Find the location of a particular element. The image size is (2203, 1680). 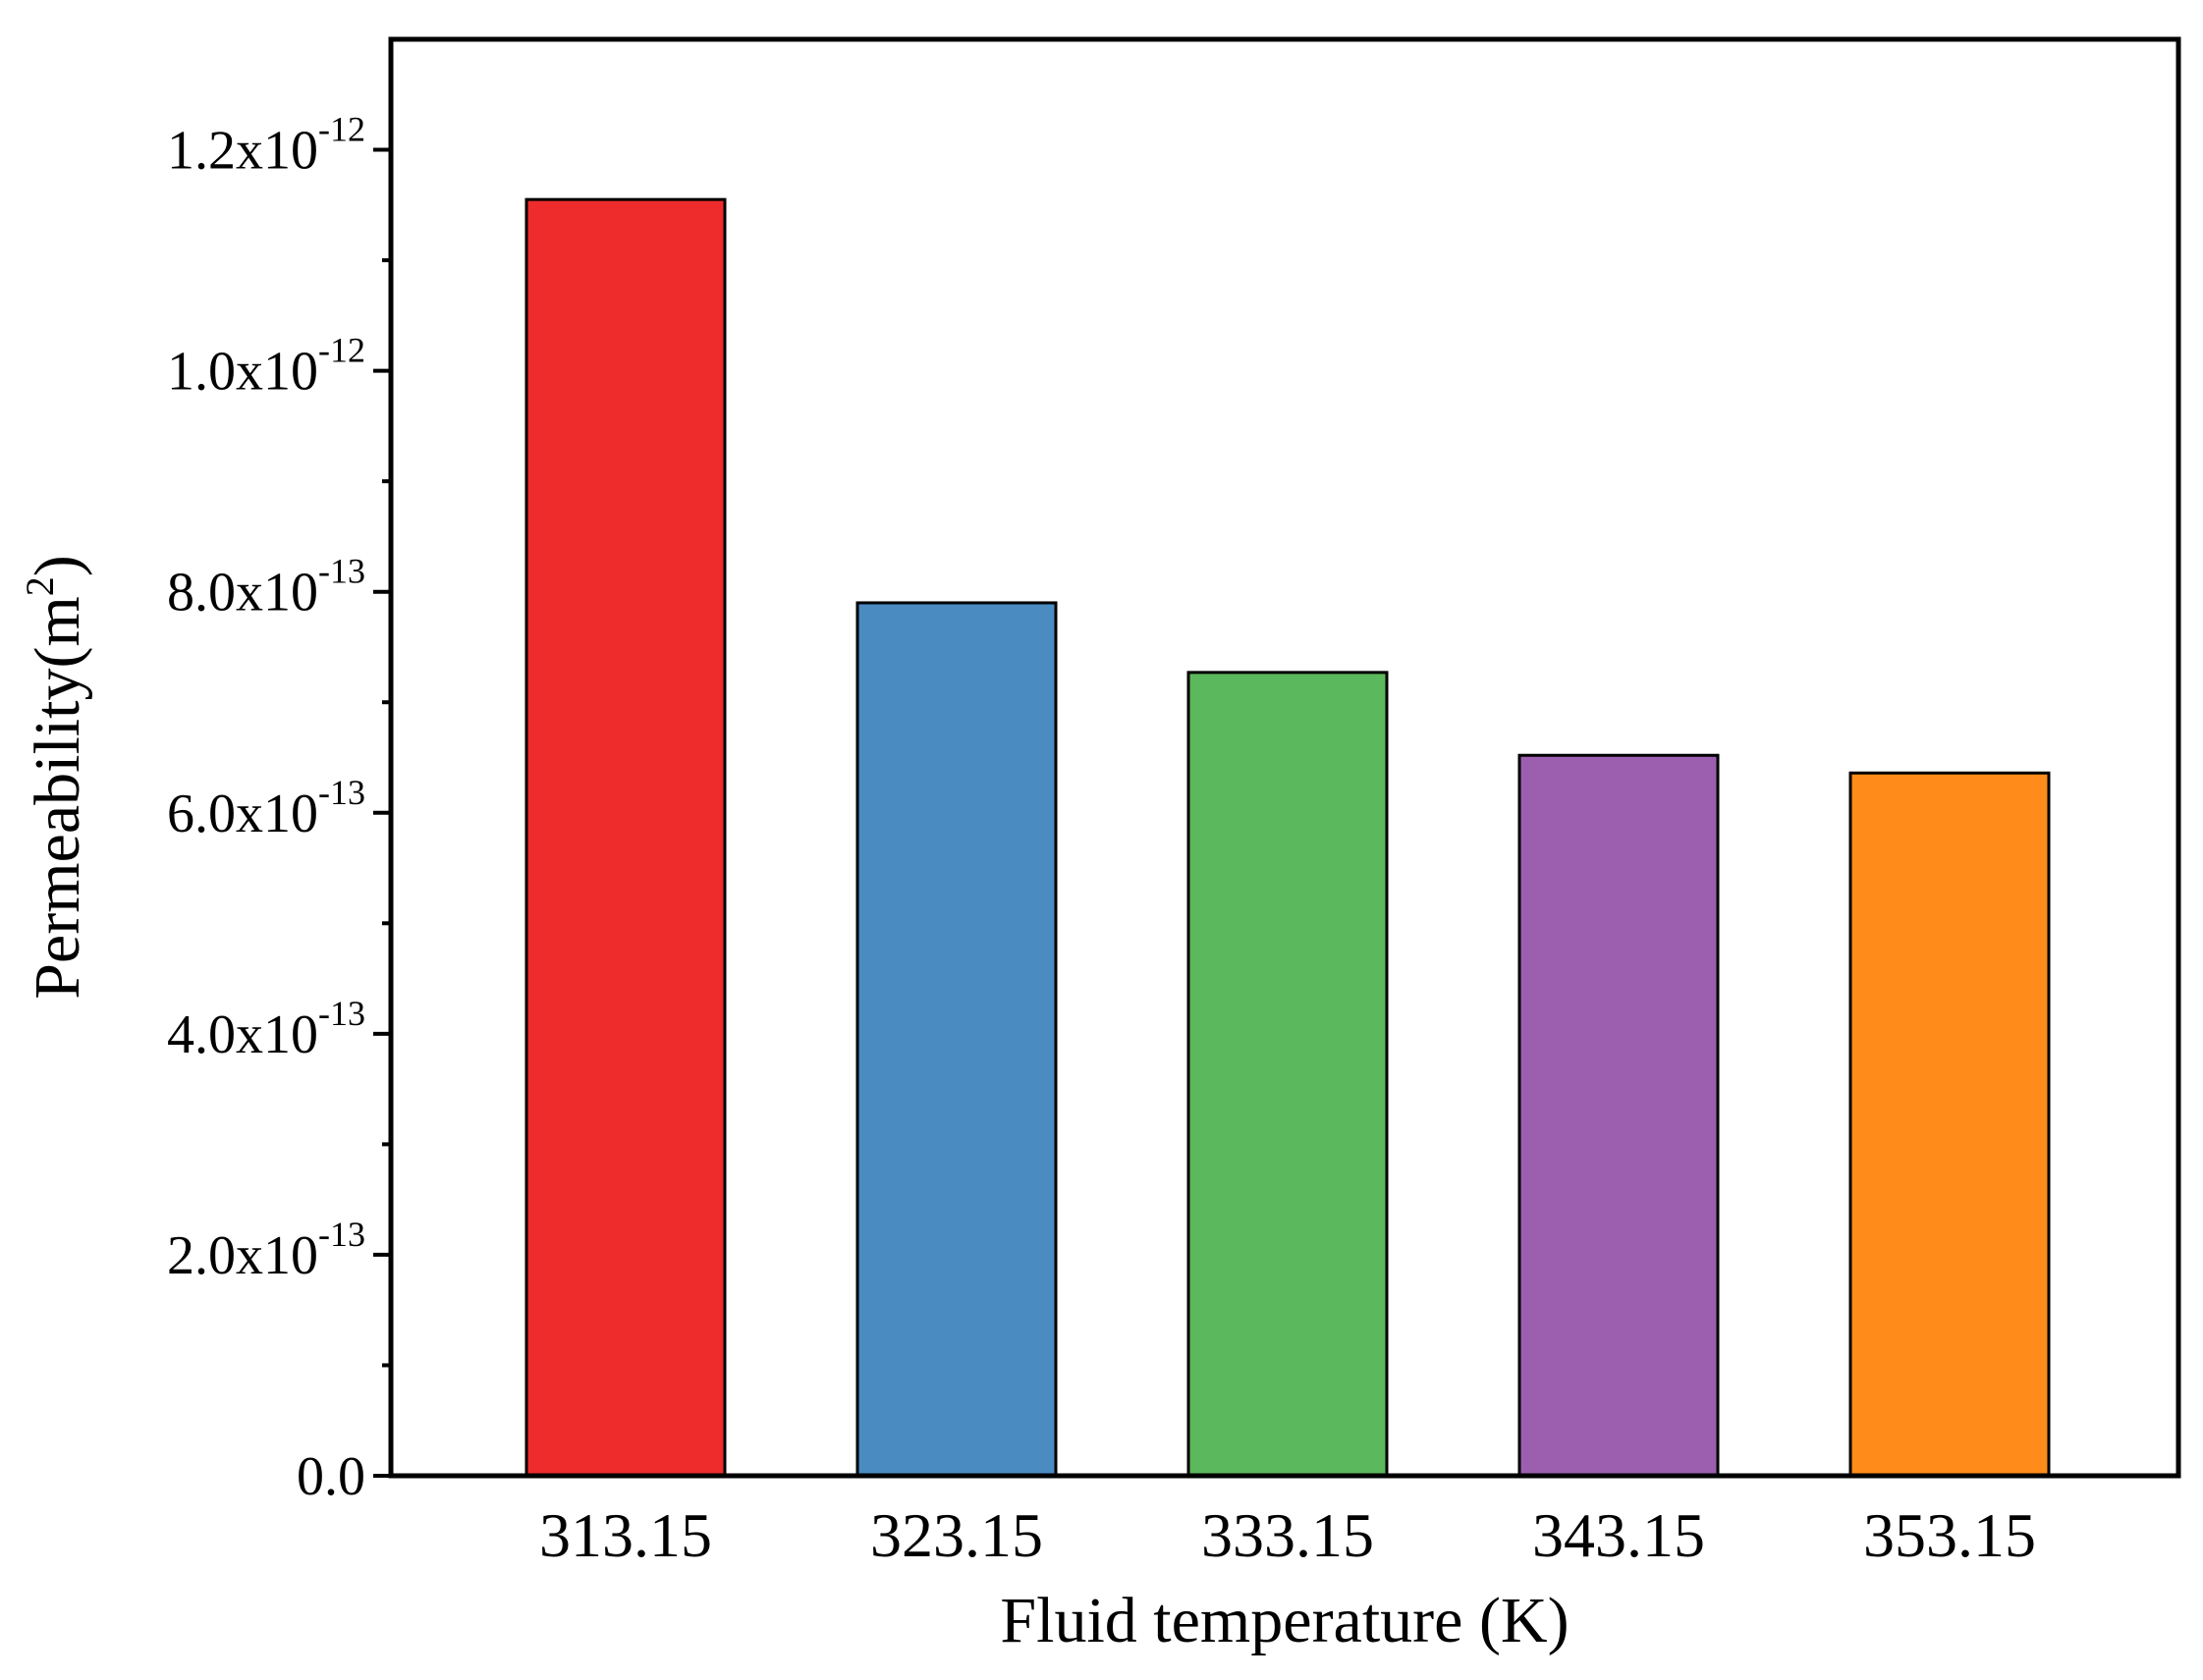

y-tick-label-3: 6.0x10⁻¹³ is located at coordinates (266, 808).